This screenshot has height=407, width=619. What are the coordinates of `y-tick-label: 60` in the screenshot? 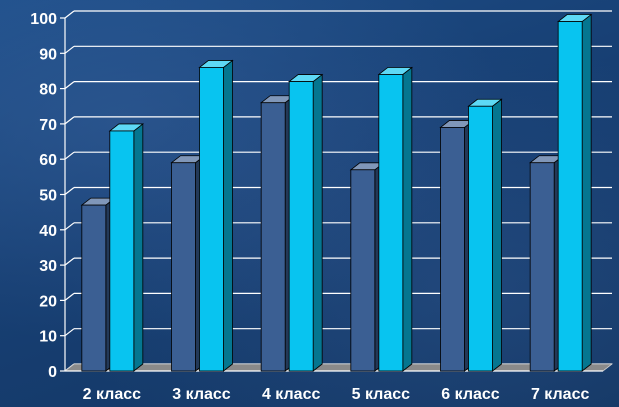 It's located at (48, 160).